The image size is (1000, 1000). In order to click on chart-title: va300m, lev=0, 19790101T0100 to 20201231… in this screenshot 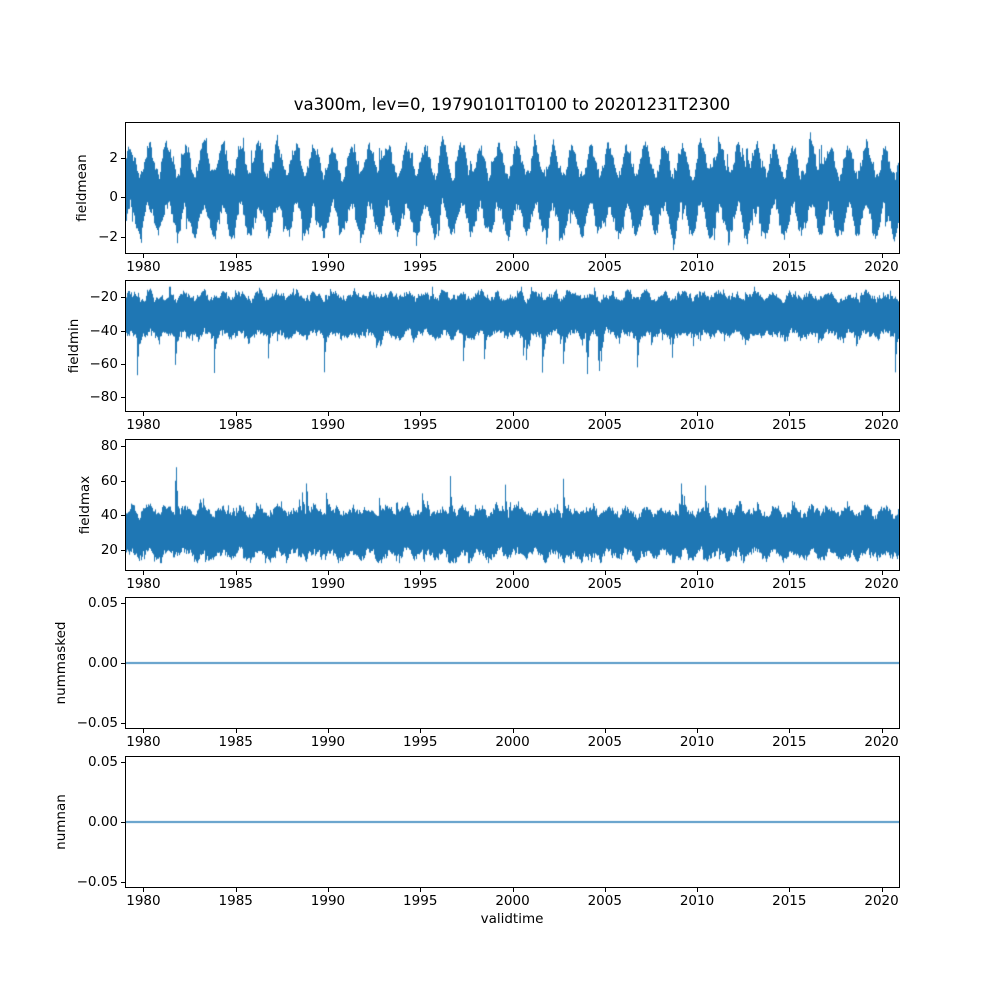, I will do `click(512, 104)`.